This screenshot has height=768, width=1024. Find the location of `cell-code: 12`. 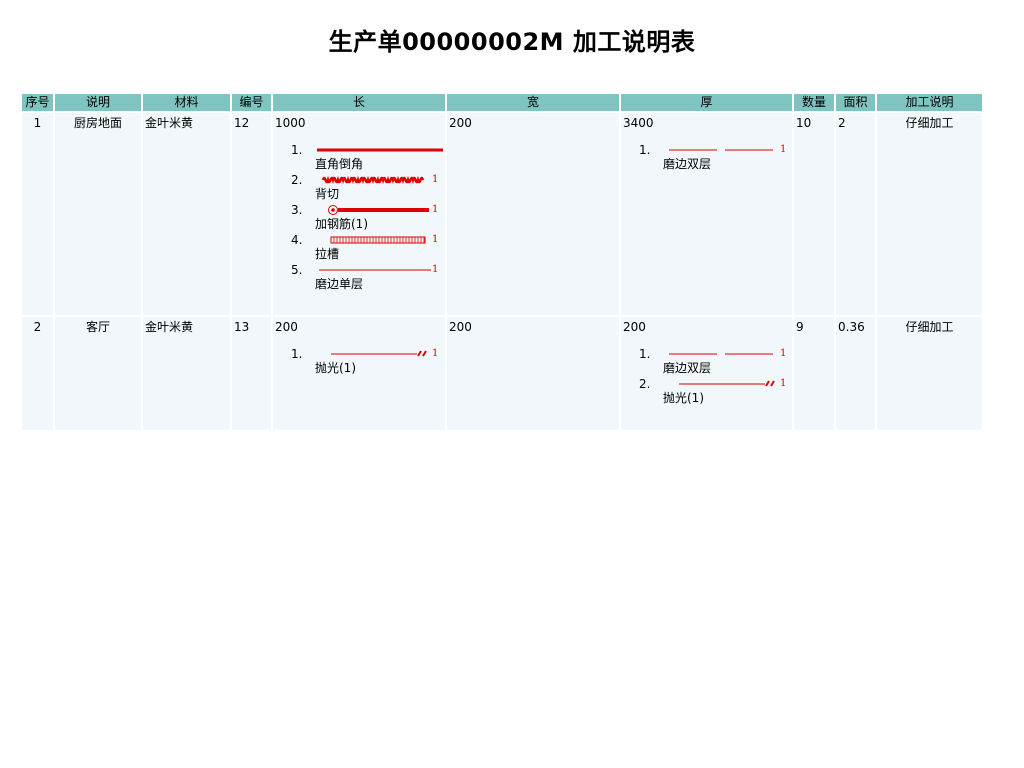

cell-code: 12 is located at coordinates (252, 213).